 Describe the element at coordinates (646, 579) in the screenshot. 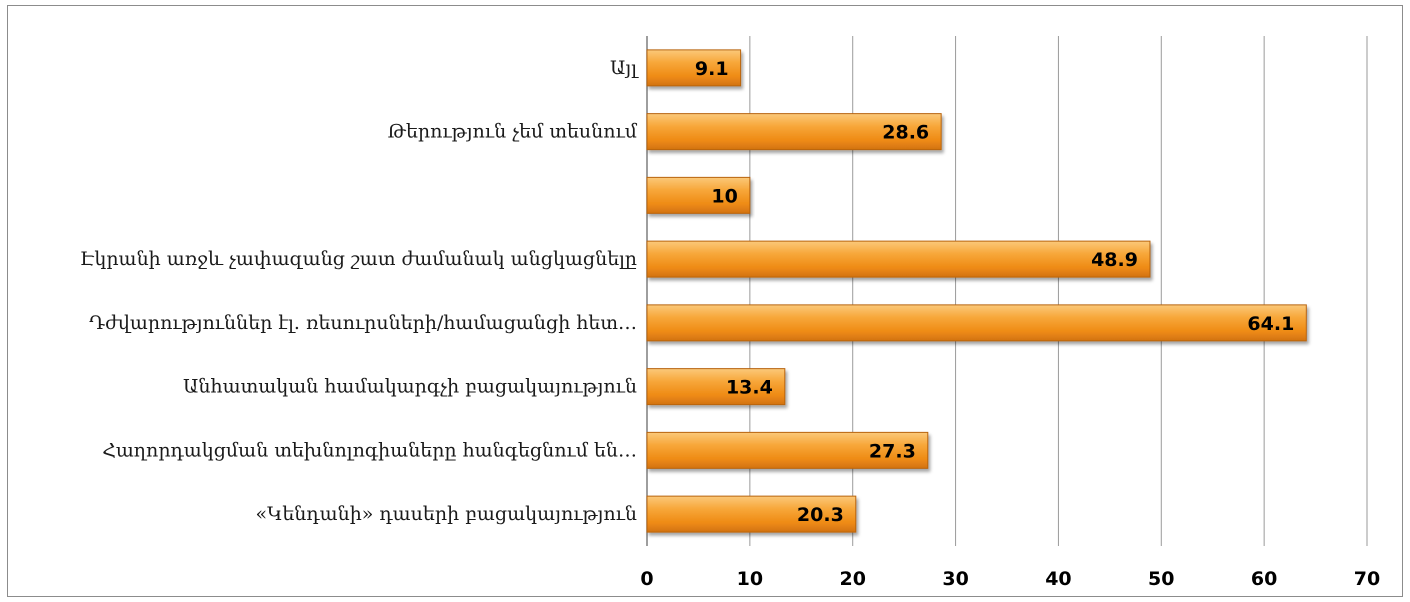

I see `x-tick-label: 0` at that location.